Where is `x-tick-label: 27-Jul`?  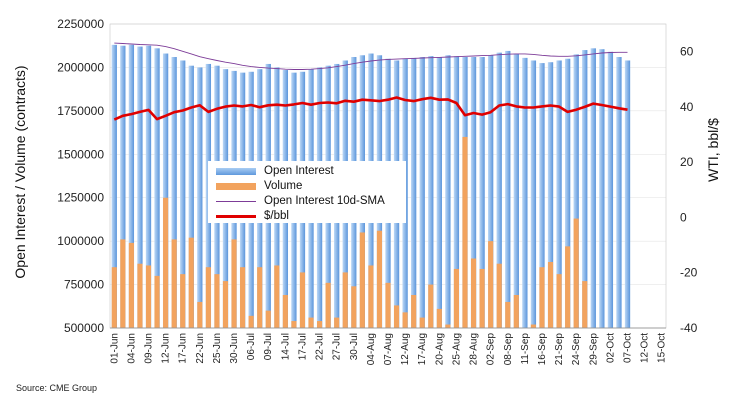
x-tick-label: 27-Jul is located at coordinates (337, 346).